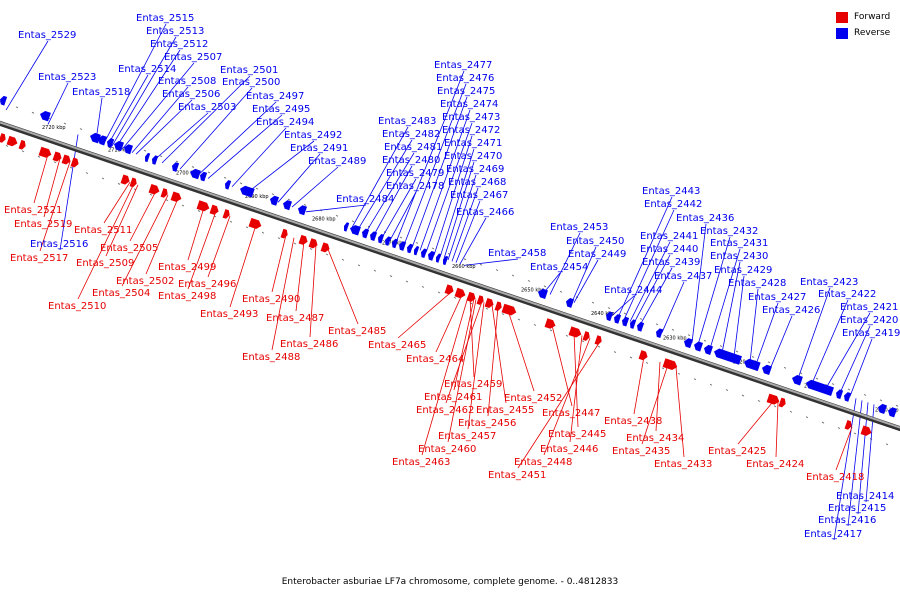  What do you see at coordinates (453, 397) in the screenshot?
I see `forward-gene-label: Entas_2461` at bounding box center [453, 397].